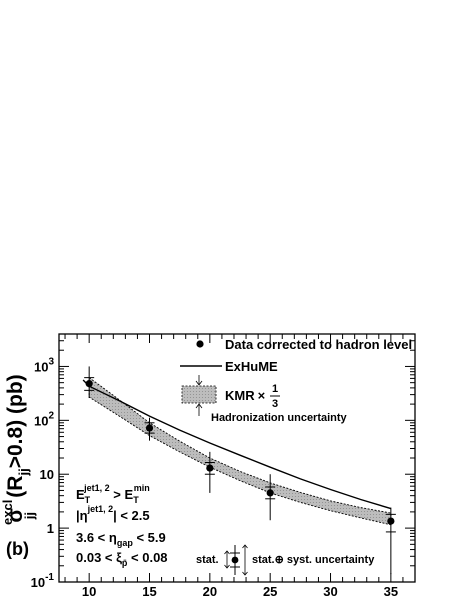  Describe the element at coordinates (17, 549) in the screenshot. I see `panel-label: (b)` at that location.